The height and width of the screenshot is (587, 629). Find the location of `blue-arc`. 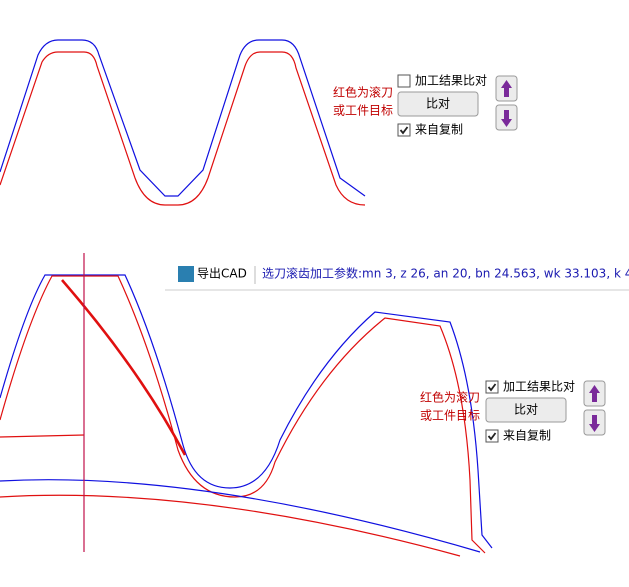

blue-arc is located at coordinates (240, 516).